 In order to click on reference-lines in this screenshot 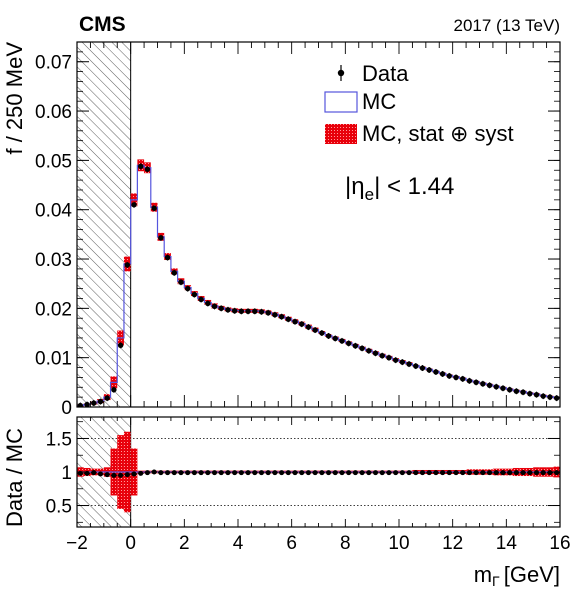, I will do `click(318, 472)`.